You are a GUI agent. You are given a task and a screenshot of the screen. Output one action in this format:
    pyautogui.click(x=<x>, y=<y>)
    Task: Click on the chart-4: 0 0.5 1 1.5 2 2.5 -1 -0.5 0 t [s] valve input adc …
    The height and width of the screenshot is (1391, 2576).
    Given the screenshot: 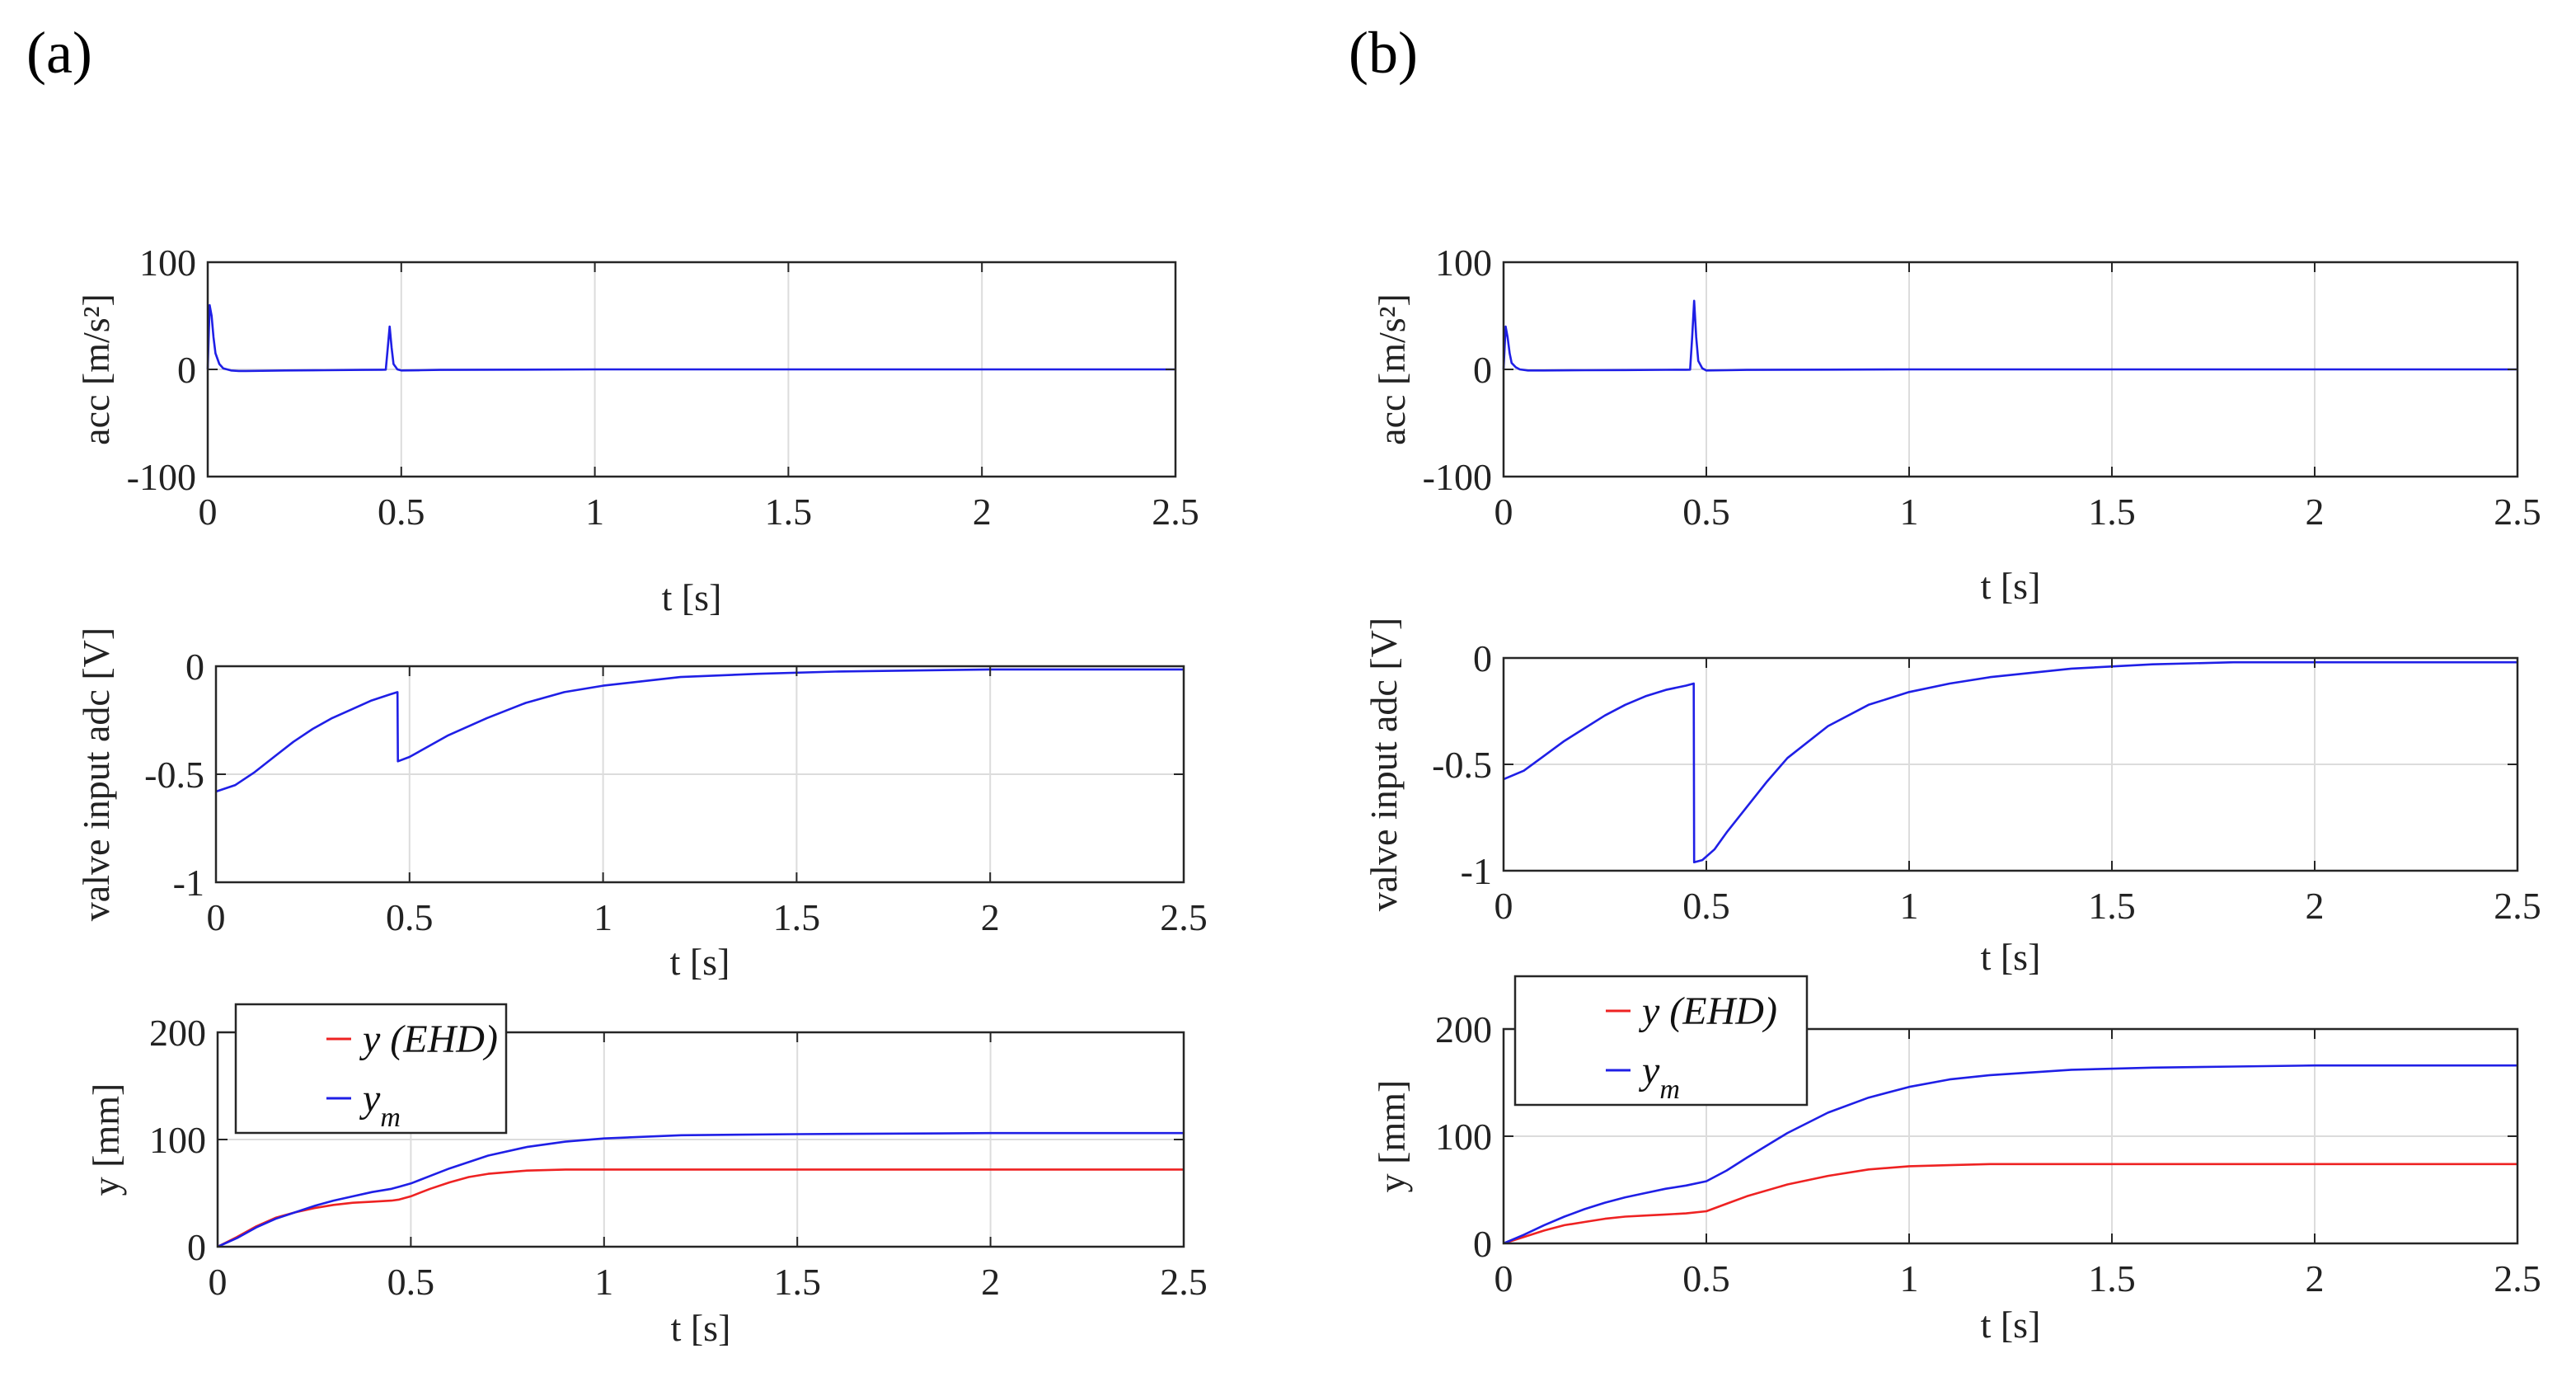 What is the action you would take?
    pyautogui.click(x=1952, y=798)
    